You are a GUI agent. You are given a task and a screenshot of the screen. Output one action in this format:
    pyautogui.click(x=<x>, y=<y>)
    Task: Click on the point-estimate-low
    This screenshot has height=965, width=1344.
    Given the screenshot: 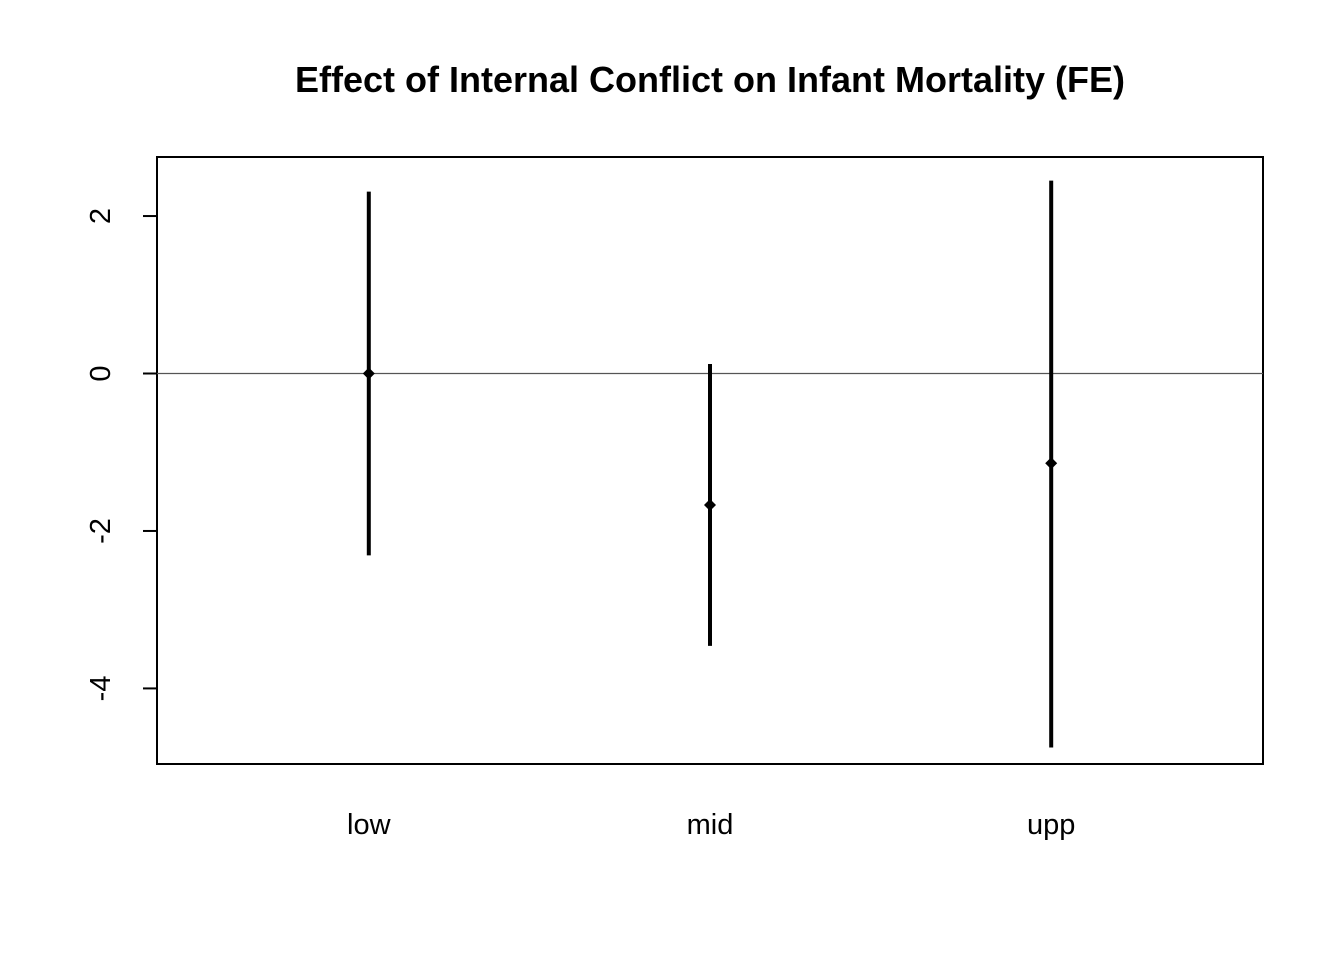 What is the action you would take?
    pyautogui.click(x=368, y=373)
    